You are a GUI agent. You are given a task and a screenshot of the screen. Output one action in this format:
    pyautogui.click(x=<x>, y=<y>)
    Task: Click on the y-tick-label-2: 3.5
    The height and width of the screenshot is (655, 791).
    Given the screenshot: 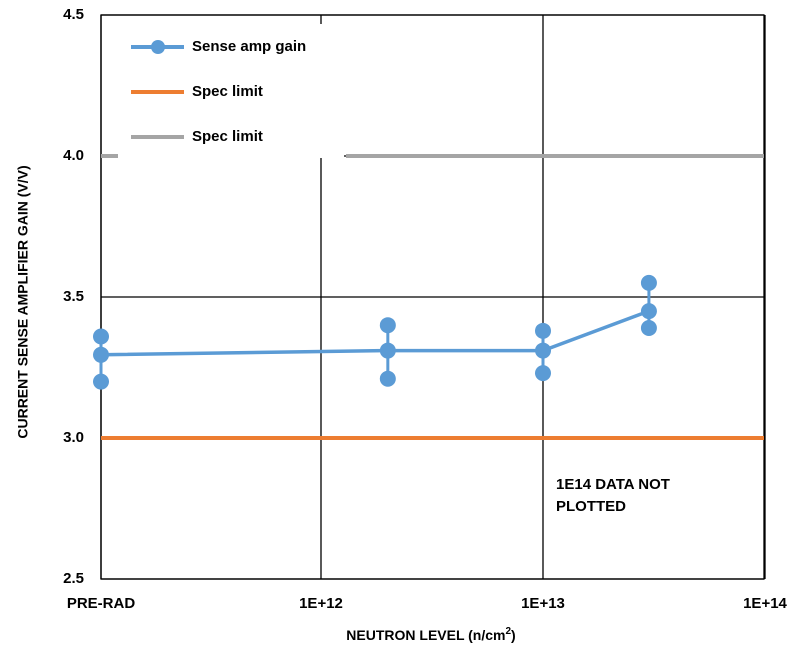 What is the action you would take?
    pyautogui.click(x=73, y=296)
    